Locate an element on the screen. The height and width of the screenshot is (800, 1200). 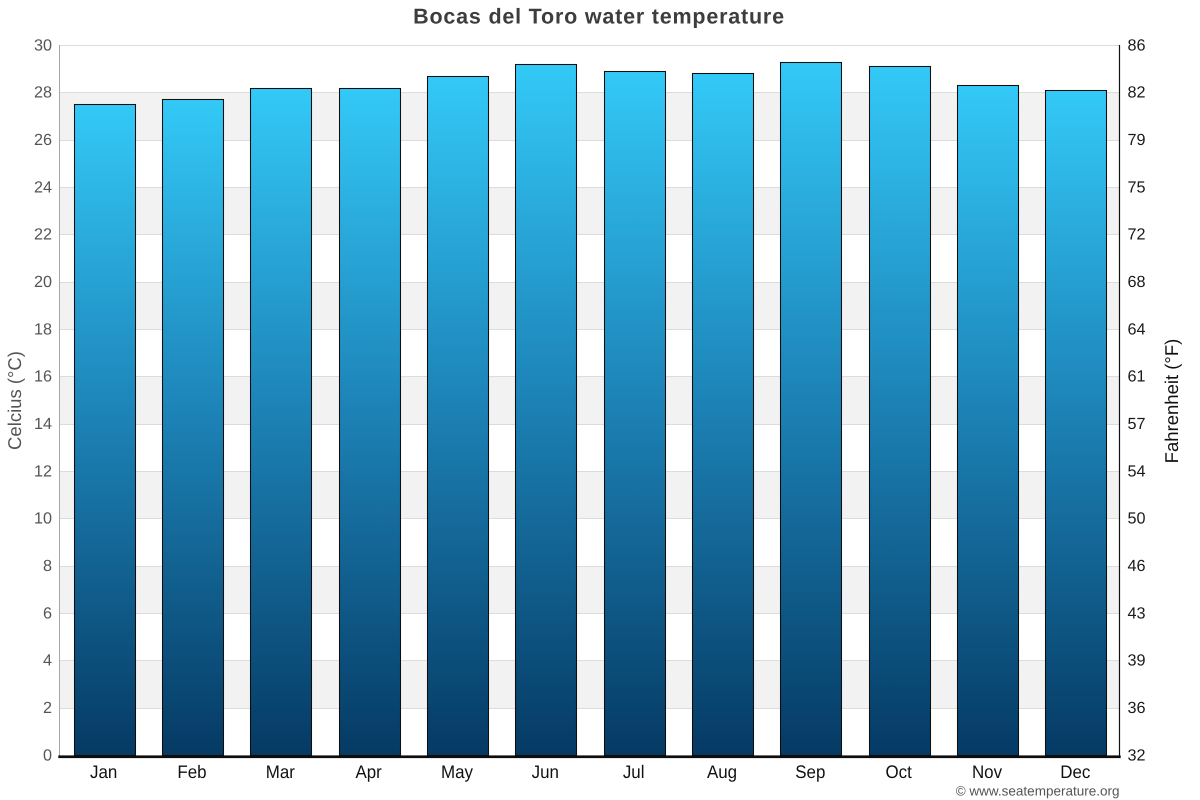
svg-text: 57 is located at coordinates (1137, 424).